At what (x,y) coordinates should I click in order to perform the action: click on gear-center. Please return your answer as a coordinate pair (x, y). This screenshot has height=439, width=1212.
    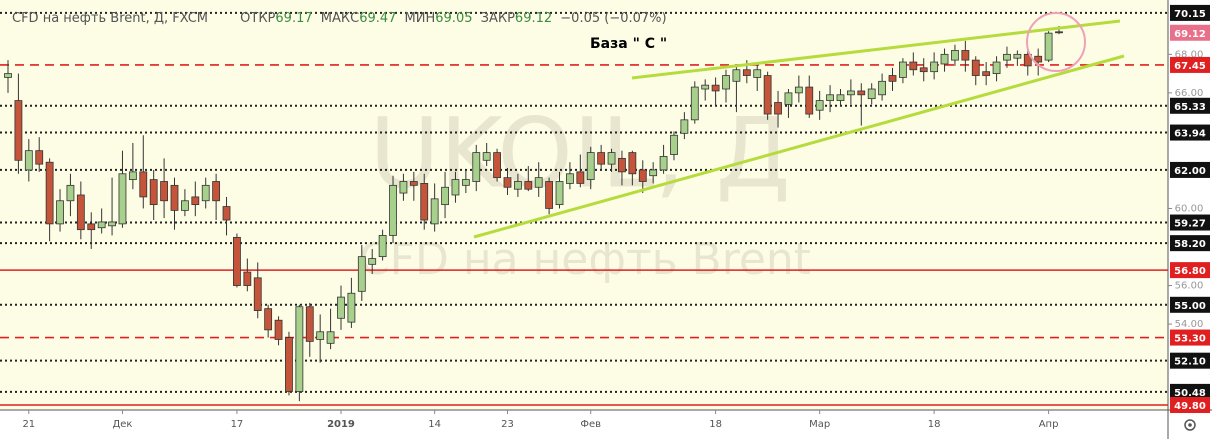
    Looking at the image, I should click on (1190, 425).